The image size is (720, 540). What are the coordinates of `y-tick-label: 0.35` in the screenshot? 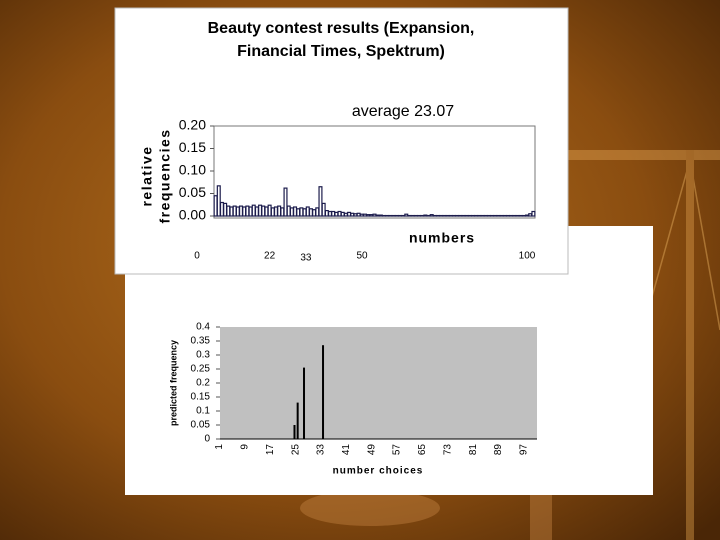 It's located at (201, 341).